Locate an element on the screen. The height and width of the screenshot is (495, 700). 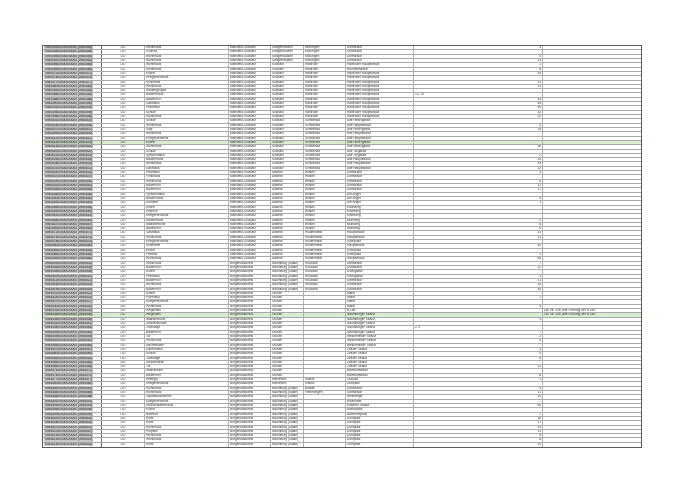
cell-hausnummer: 24 is located at coordinates (478, 397).